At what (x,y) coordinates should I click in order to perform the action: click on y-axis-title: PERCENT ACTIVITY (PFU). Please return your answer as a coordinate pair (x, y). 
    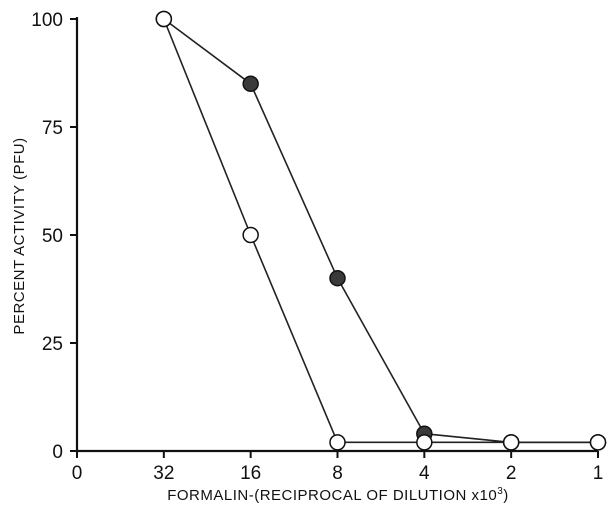
    Looking at the image, I should click on (19, 235).